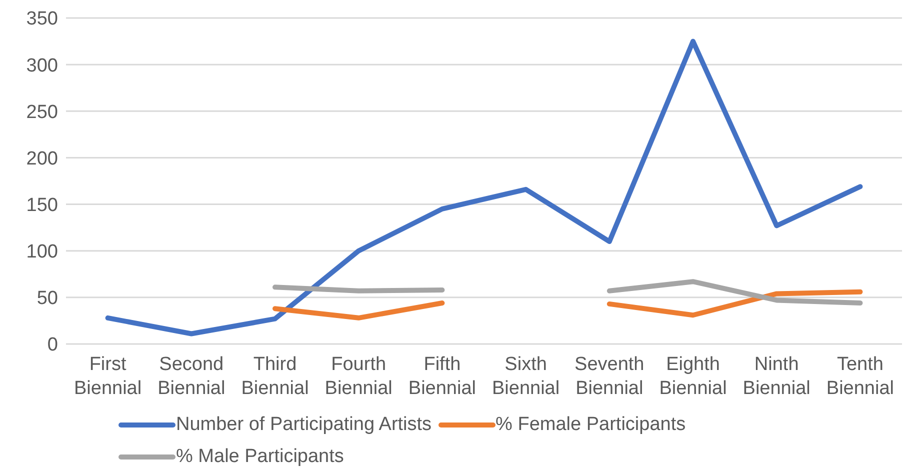  I want to click on legend-label: % Male Participants, so click(260, 457).